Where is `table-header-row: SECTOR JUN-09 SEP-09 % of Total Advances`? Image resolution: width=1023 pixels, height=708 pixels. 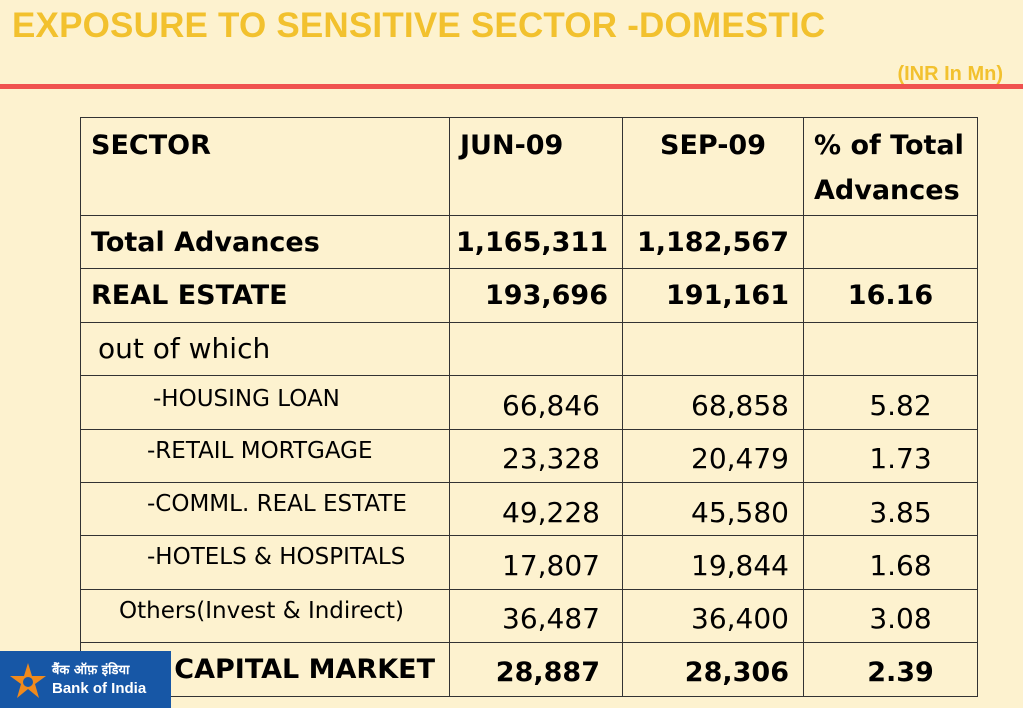
table-header-row: SECTOR JUN-09 SEP-09 % of Total Advances is located at coordinates (529, 166).